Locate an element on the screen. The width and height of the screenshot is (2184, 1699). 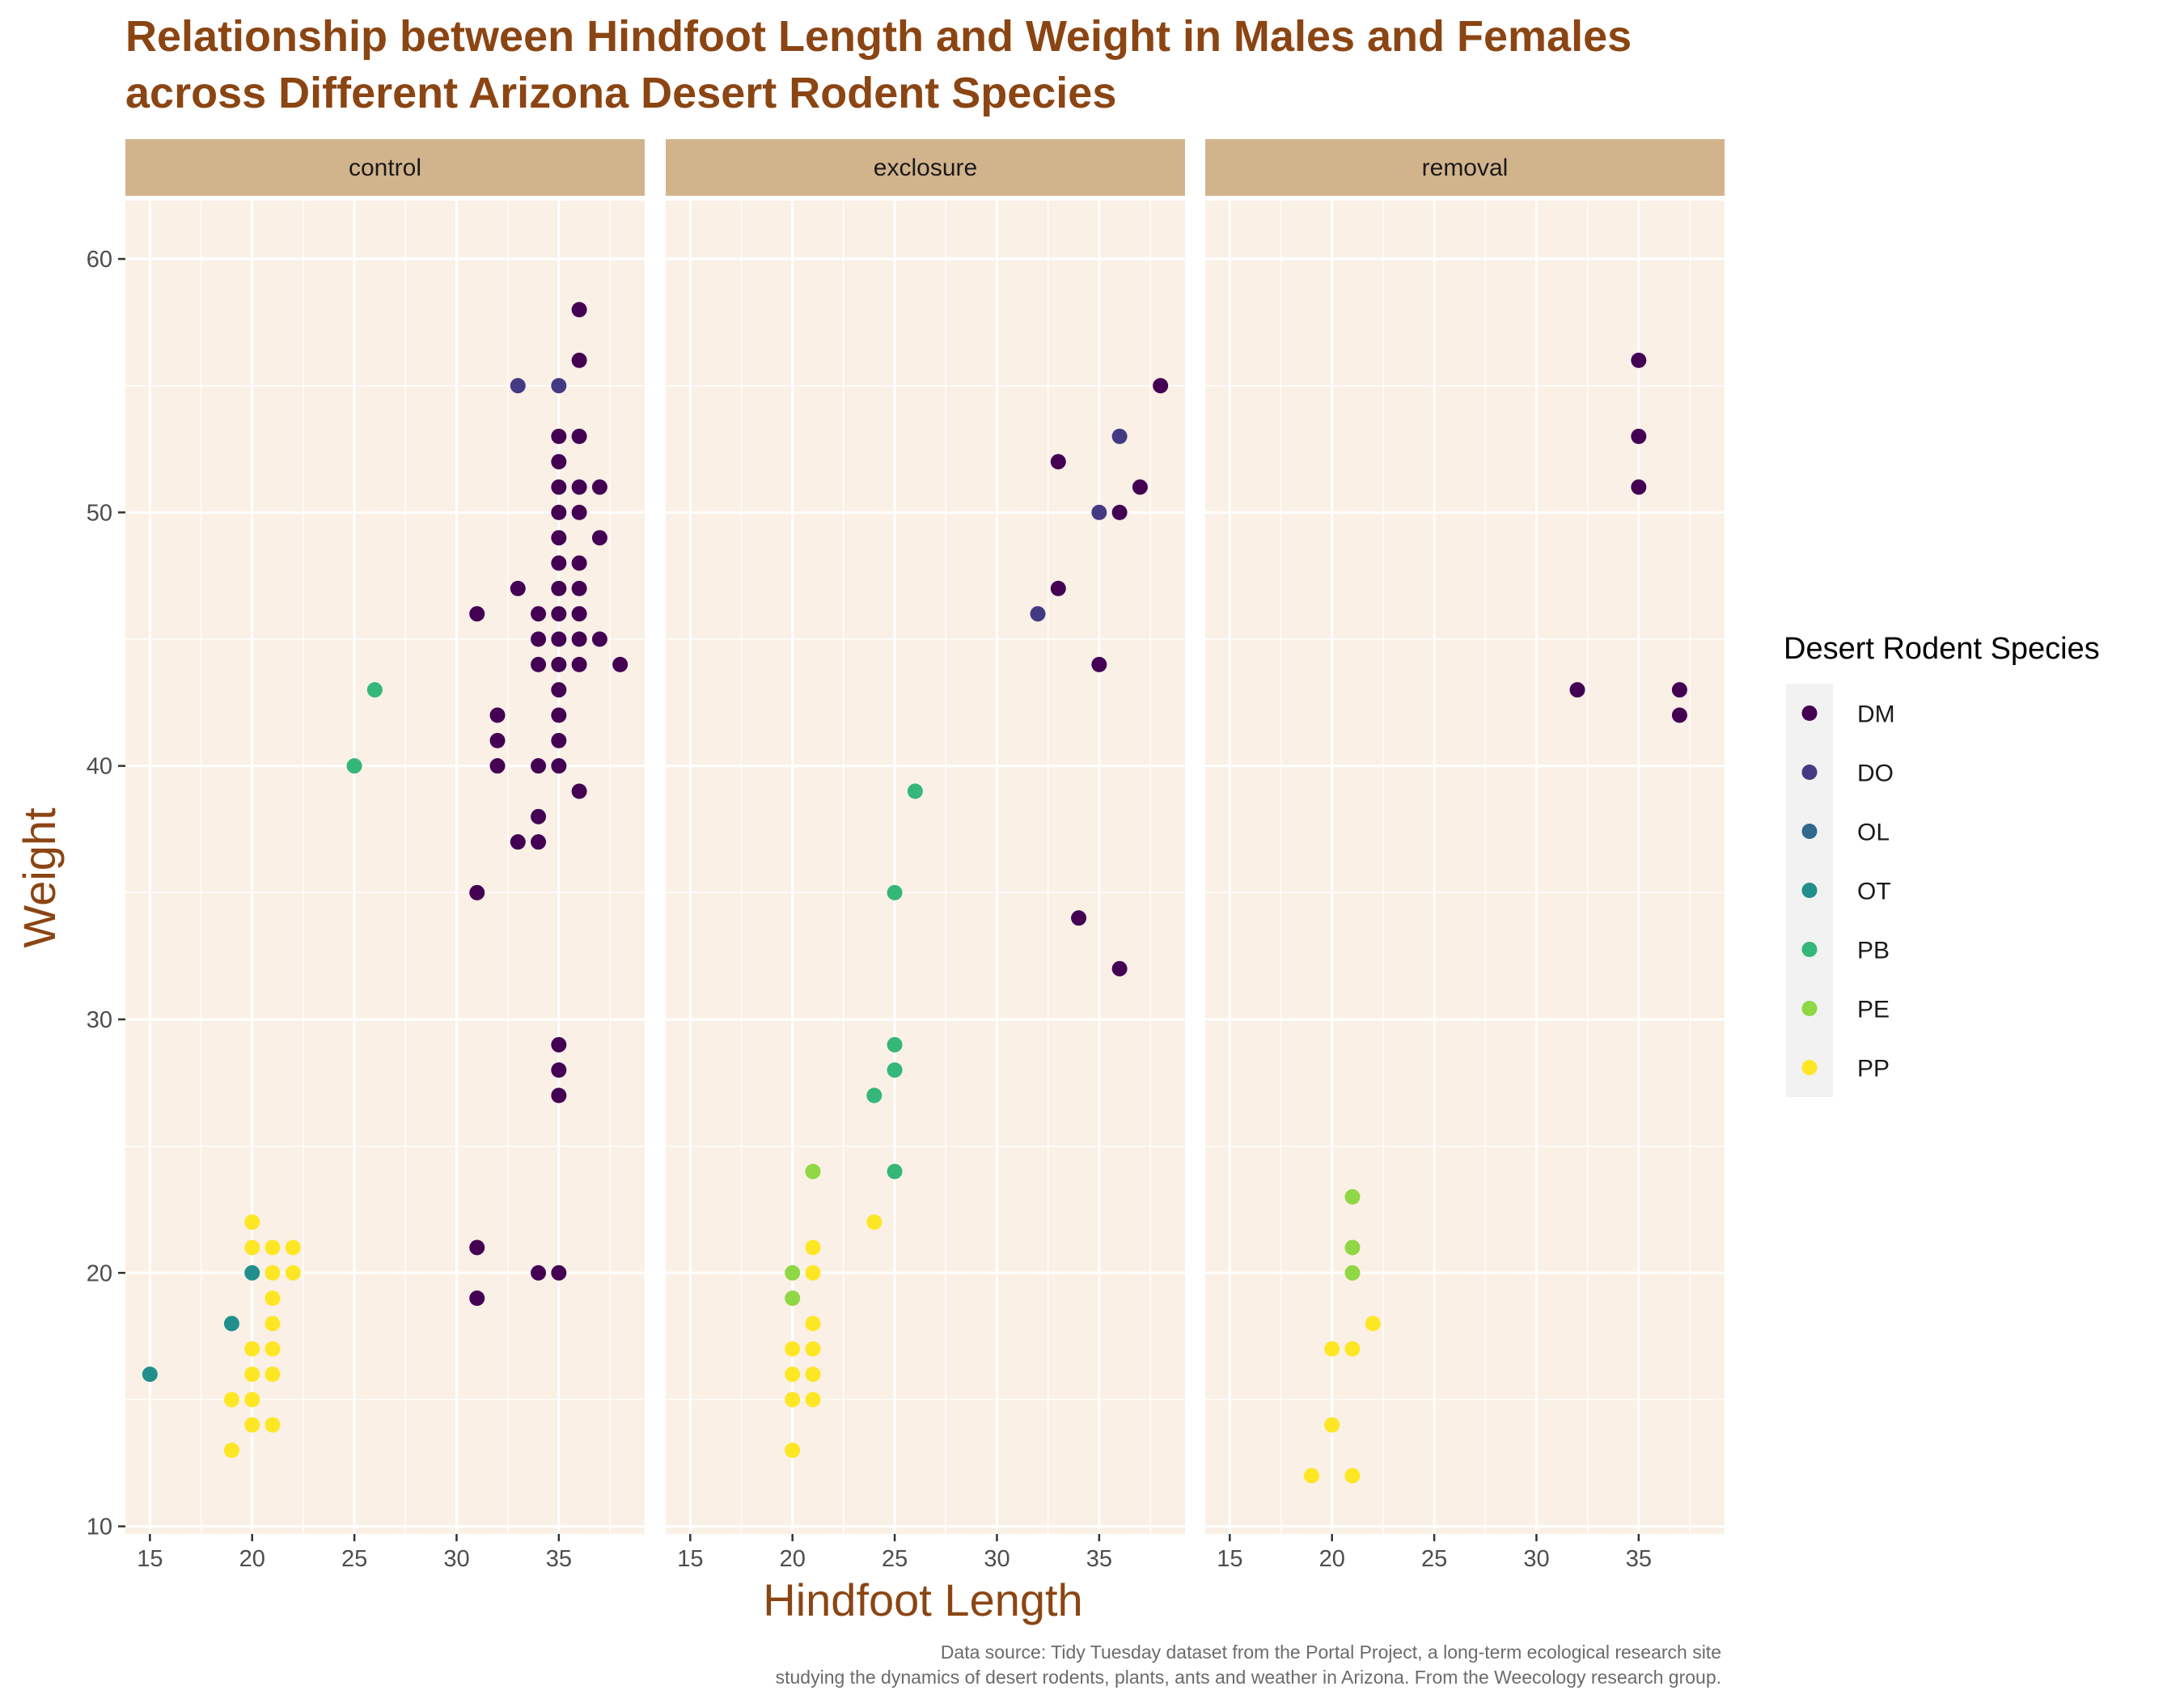
facet-strip-removal is located at coordinates (1465, 167).